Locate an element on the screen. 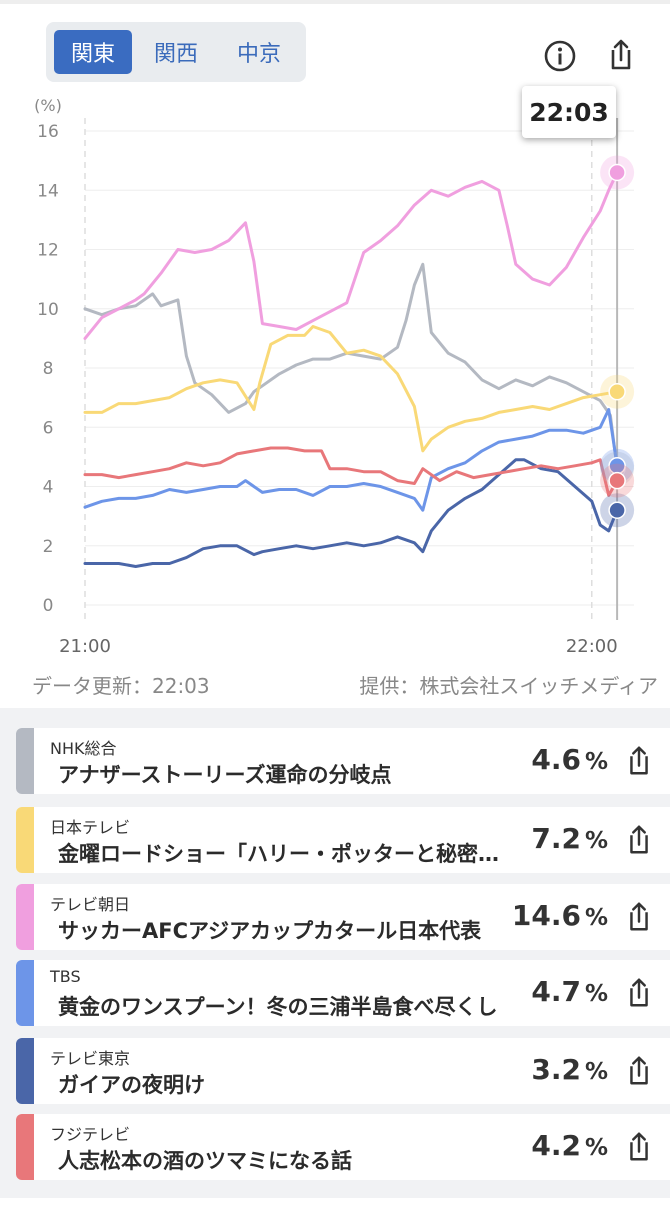 The height and width of the screenshot is (1219, 670). channel-name: 日本テレビ is located at coordinates (90, 827).